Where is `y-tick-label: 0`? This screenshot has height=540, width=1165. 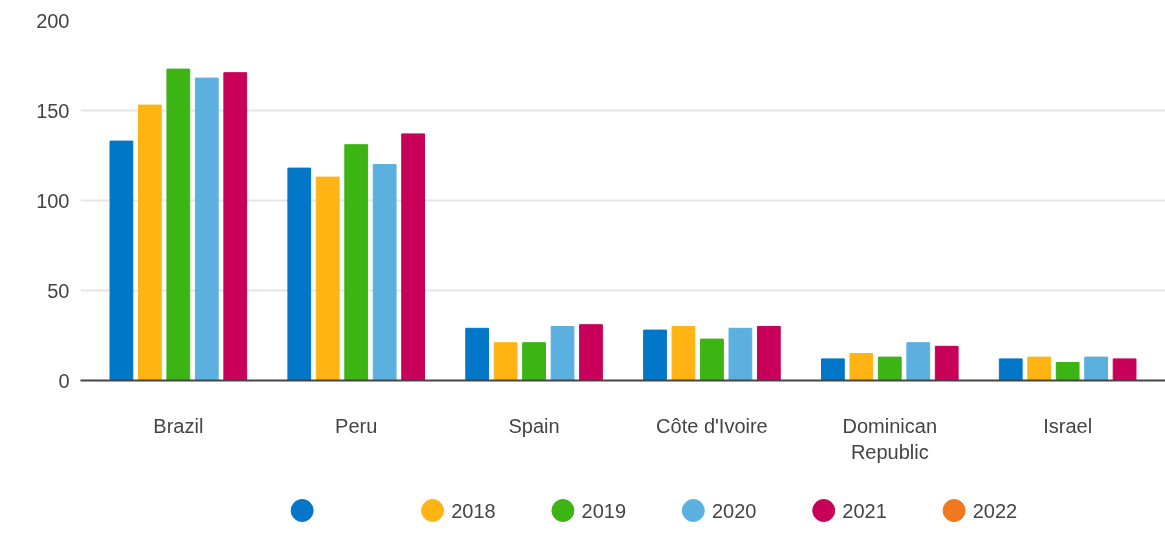 y-tick-label: 0 is located at coordinates (64, 380).